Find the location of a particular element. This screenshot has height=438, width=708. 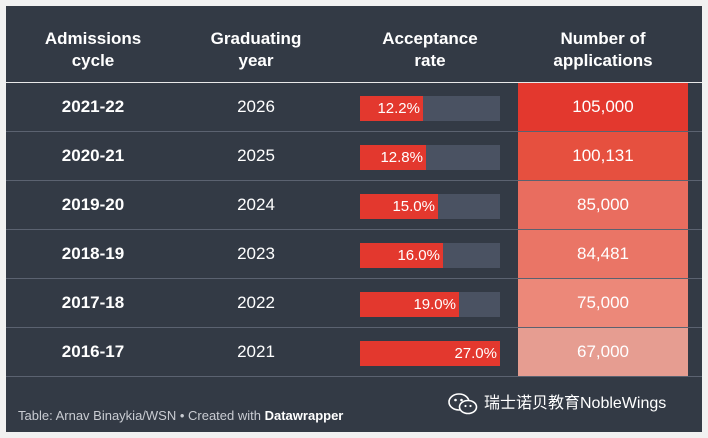

cell-number-of-applications: 75,000 is located at coordinates (603, 303).